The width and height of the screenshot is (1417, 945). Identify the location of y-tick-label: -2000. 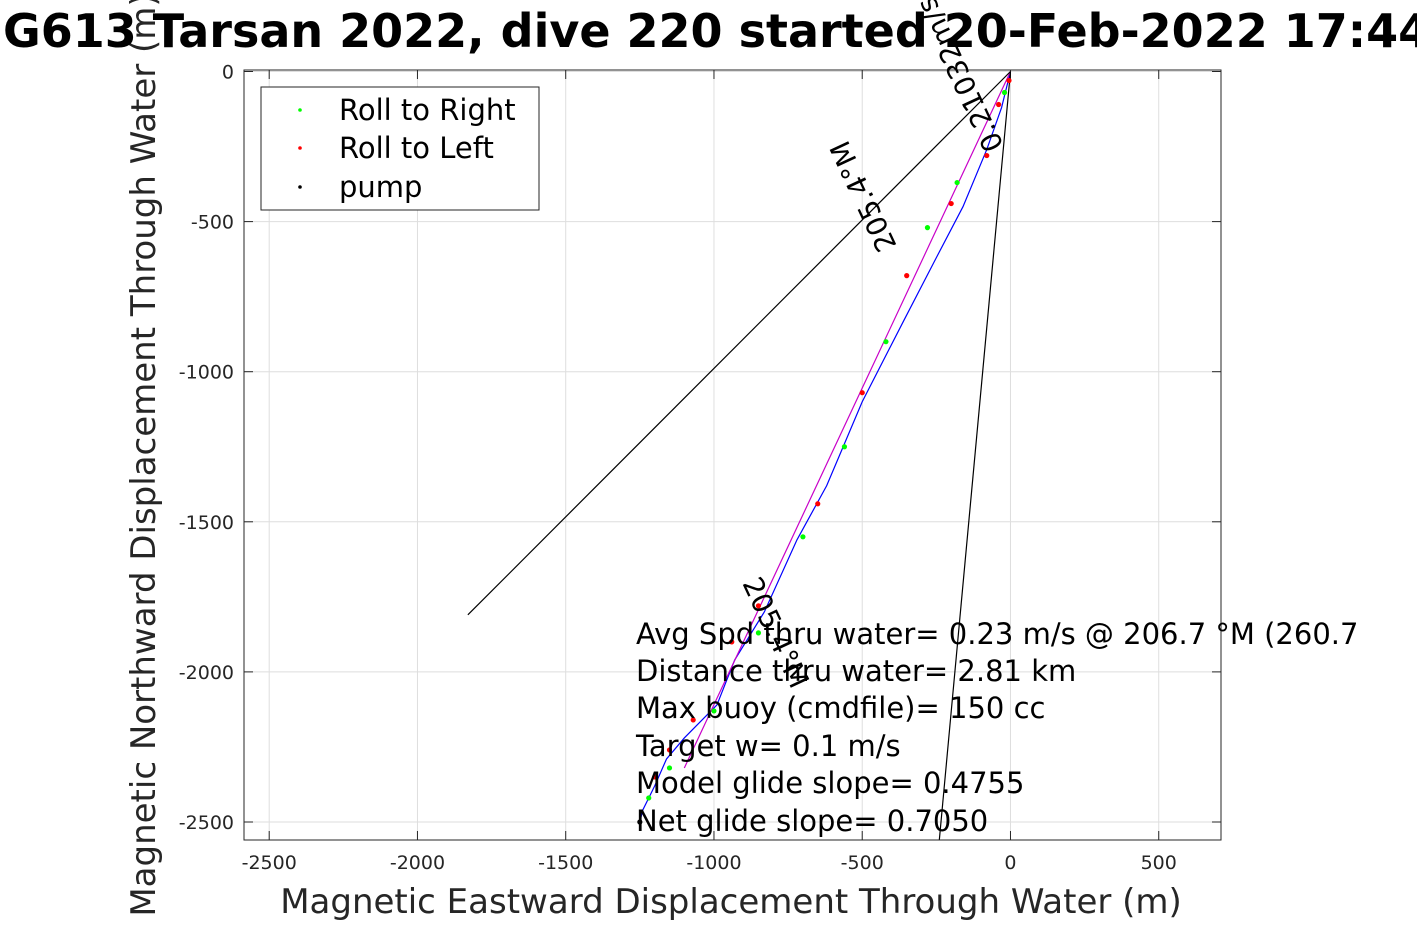
(206, 673).